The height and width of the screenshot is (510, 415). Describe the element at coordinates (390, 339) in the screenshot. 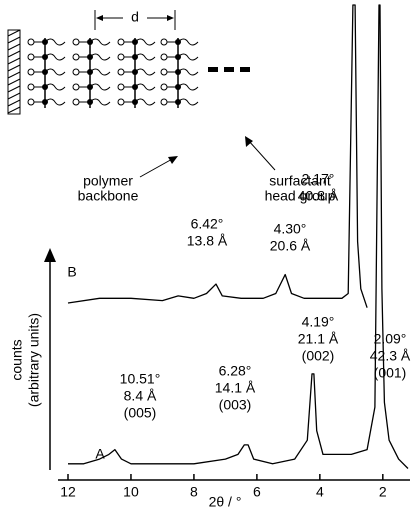

I see `peak-label: 2.09°` at that location.